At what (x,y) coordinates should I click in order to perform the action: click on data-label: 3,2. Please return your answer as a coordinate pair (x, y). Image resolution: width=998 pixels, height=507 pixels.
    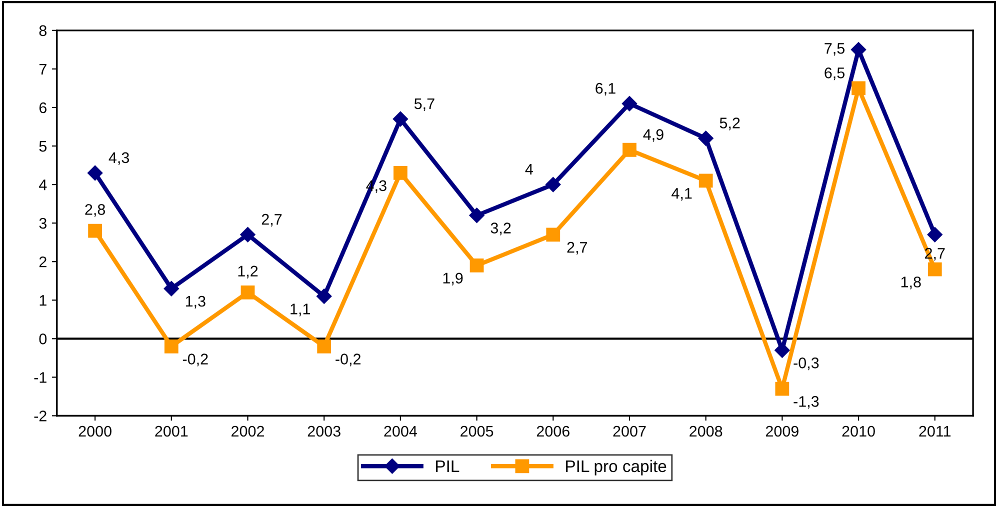
    Looking at the image, I should click on (500, 229).